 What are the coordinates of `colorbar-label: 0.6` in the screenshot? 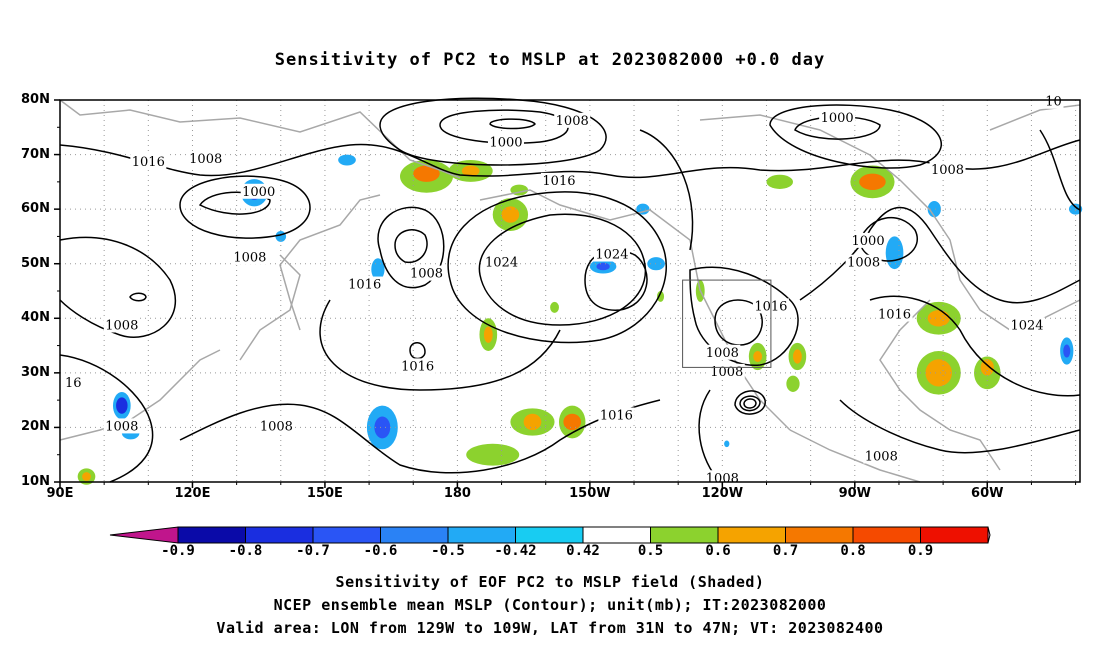 It's located at (718, 551).